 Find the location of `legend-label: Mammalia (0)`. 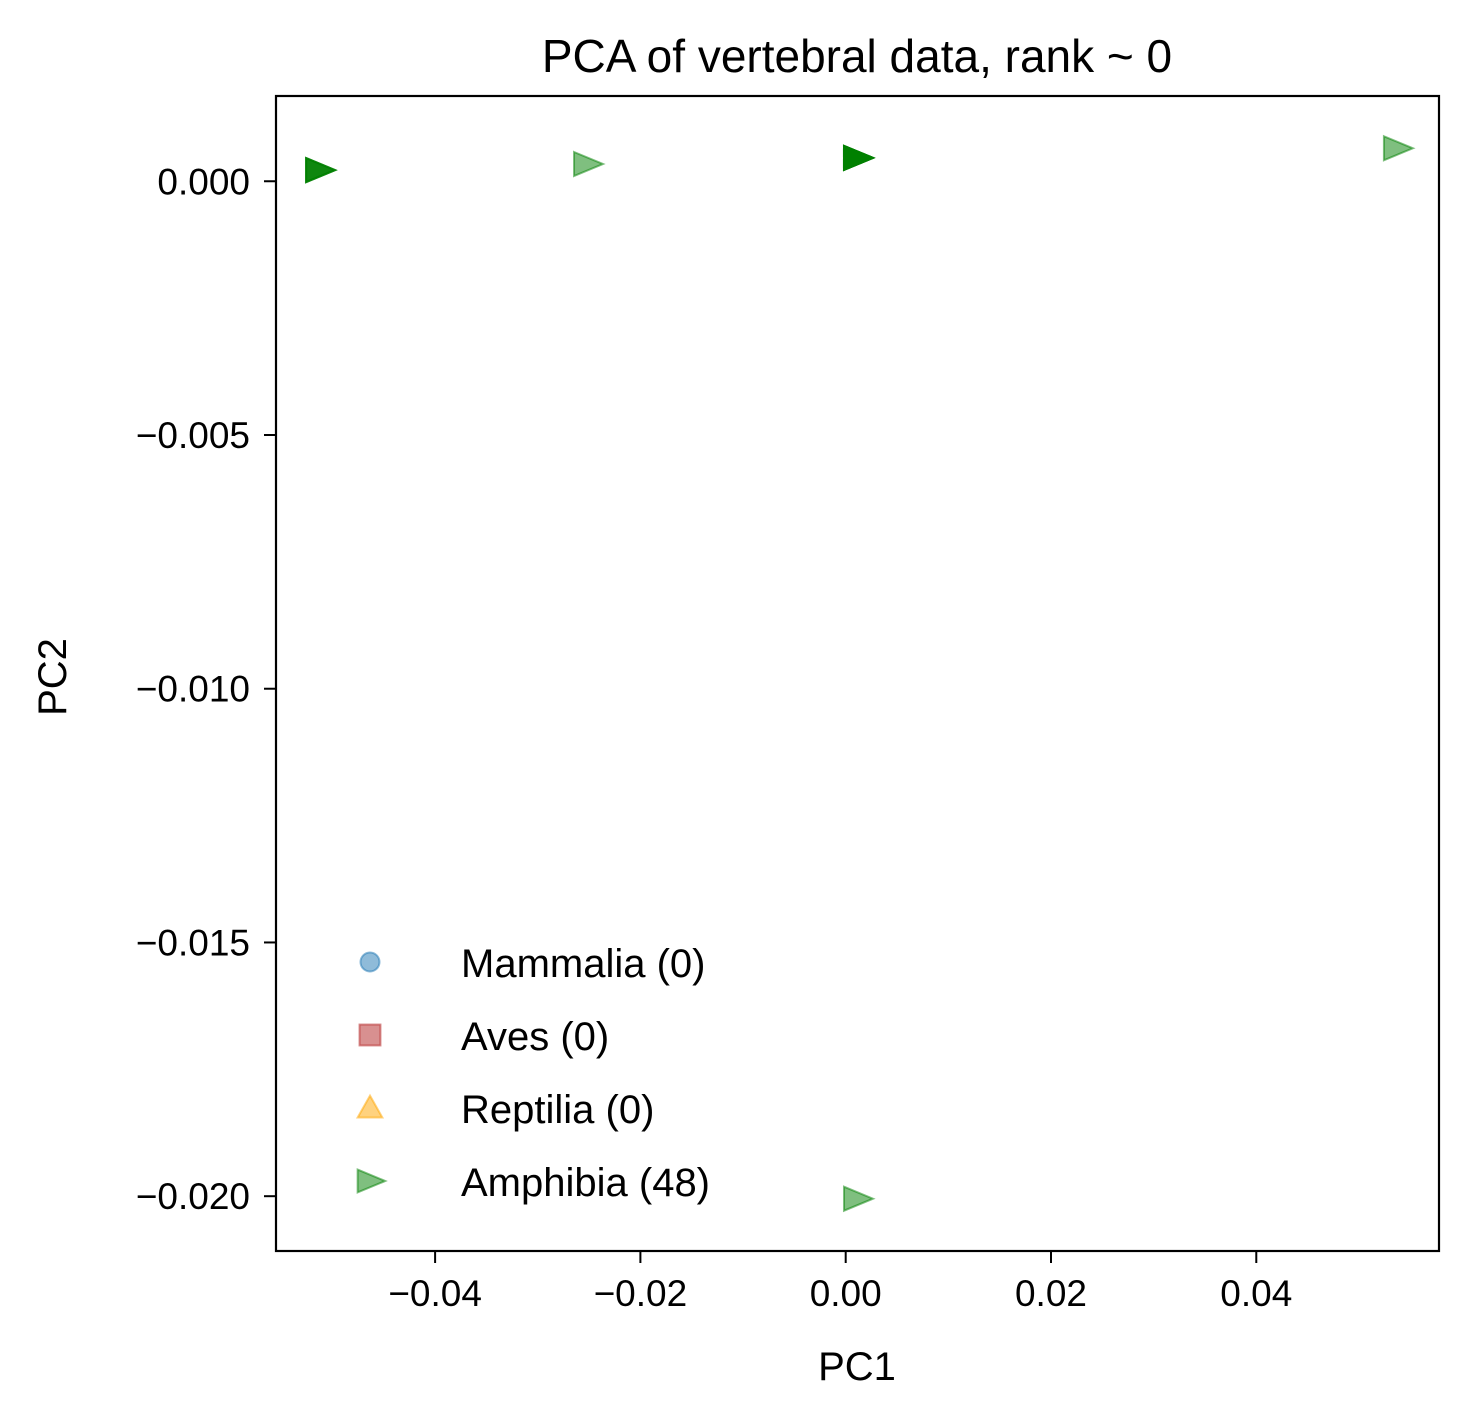

legend-label: Mammalia (0) is located at coordinates (583, 964).